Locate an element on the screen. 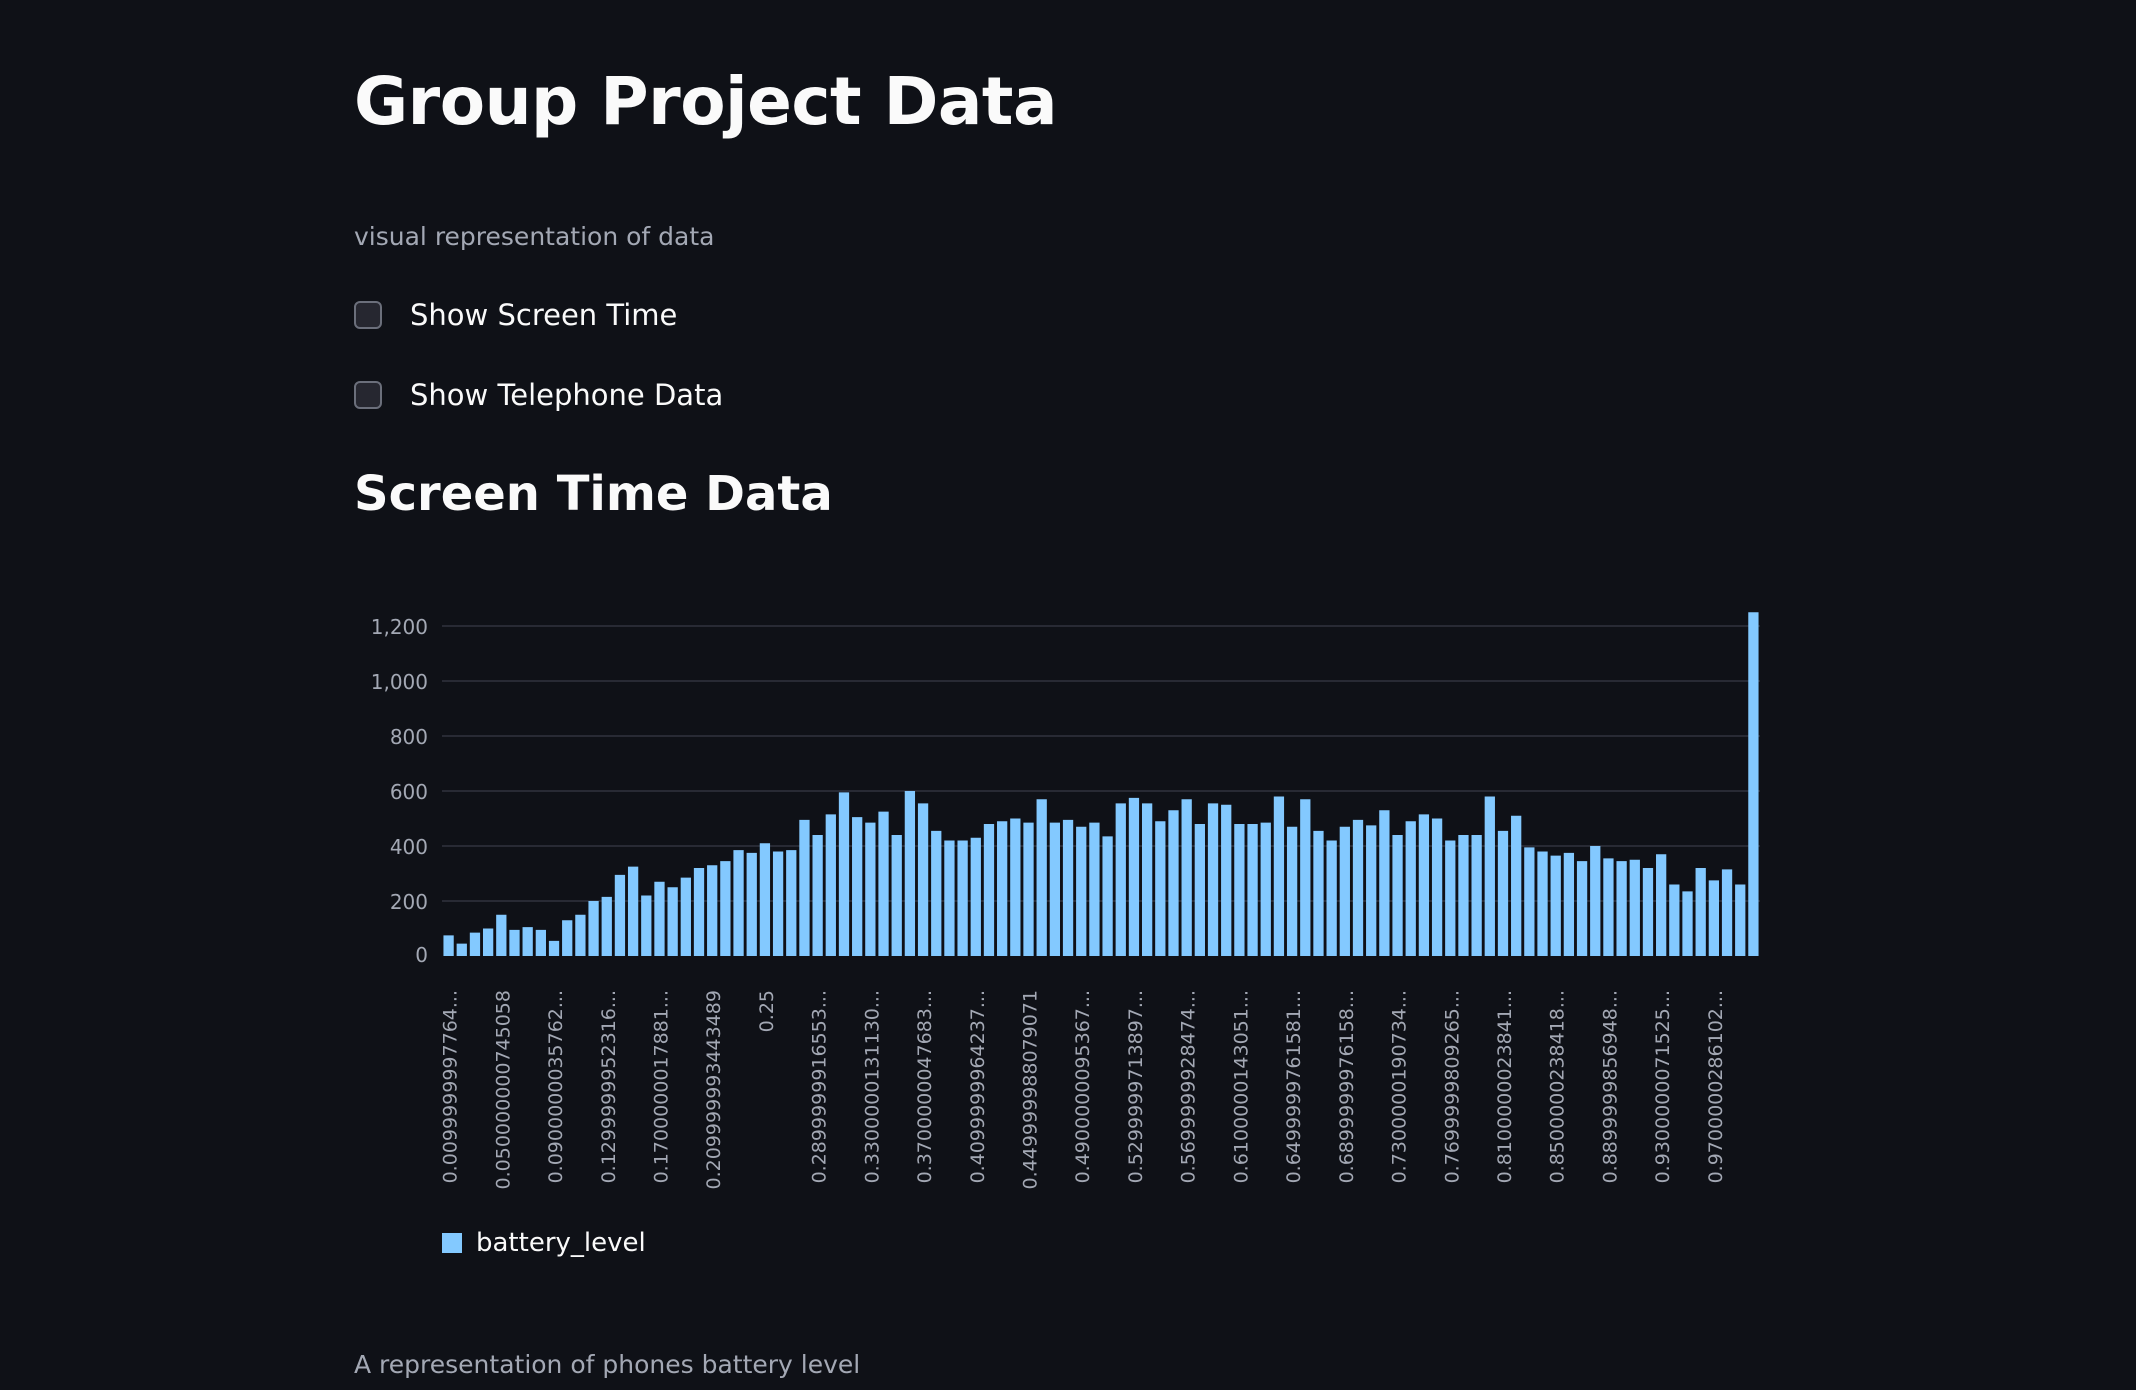  show-telephone-data-checkbox: Show Telephone Data is located at coordinates (538, 395).